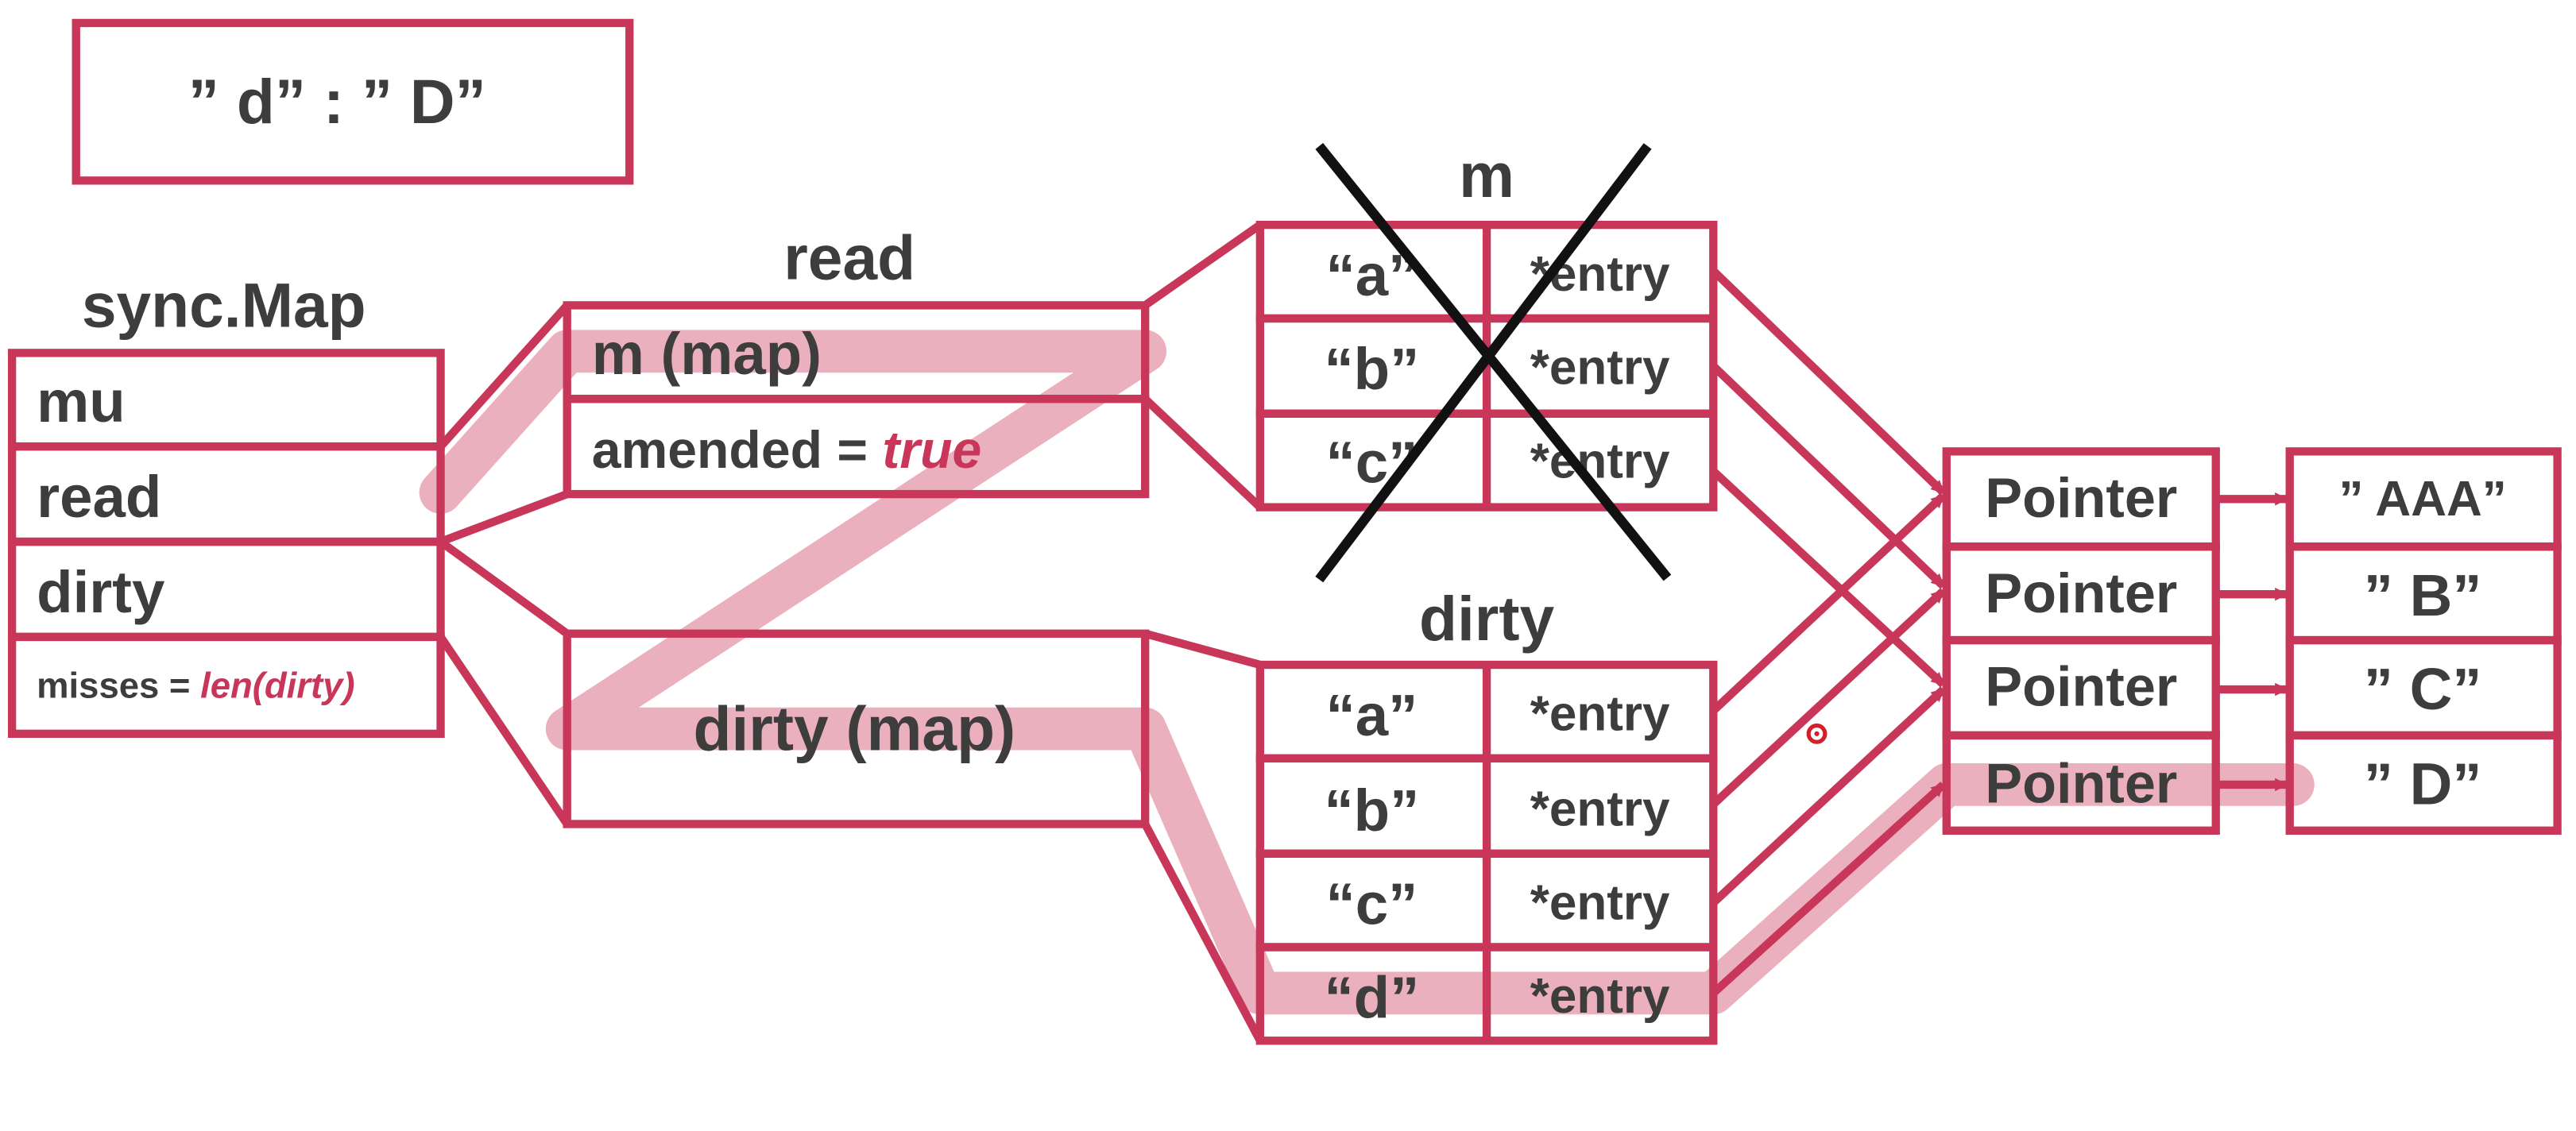  I want to click on arrow-m-c, so click(1828, 578).